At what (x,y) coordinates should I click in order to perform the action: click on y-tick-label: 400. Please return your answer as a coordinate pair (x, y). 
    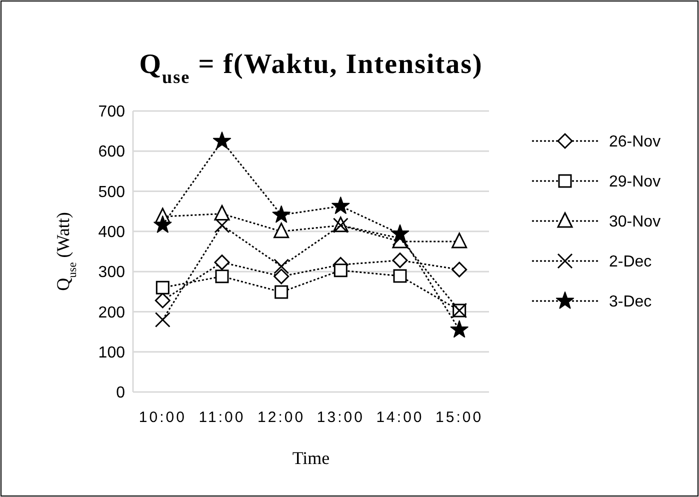
    Looking at the image, I should click on (112, 233).